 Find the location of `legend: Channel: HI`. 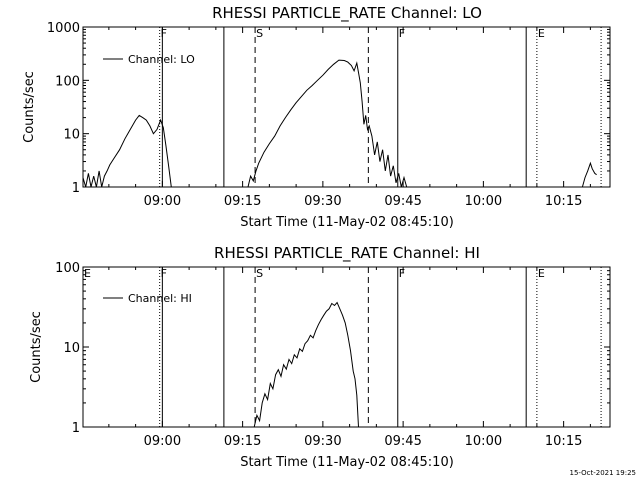

legend: Channel: HI is located at coordinates (147, 298).